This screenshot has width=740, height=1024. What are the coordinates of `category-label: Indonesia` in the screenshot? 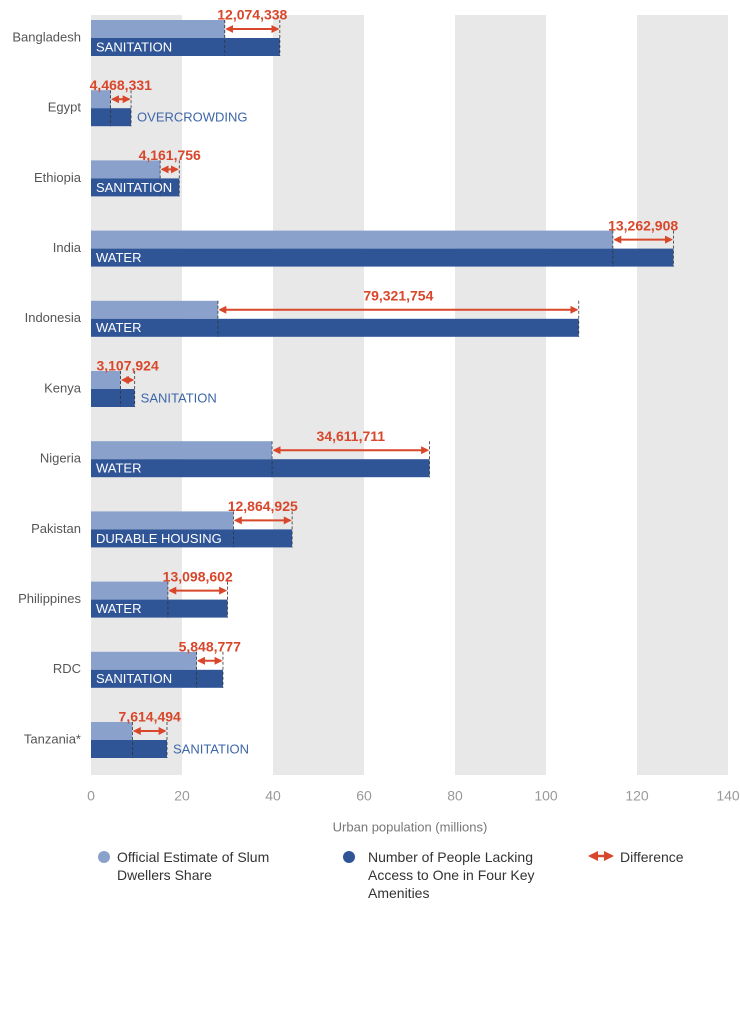 It's located at (53, 317).